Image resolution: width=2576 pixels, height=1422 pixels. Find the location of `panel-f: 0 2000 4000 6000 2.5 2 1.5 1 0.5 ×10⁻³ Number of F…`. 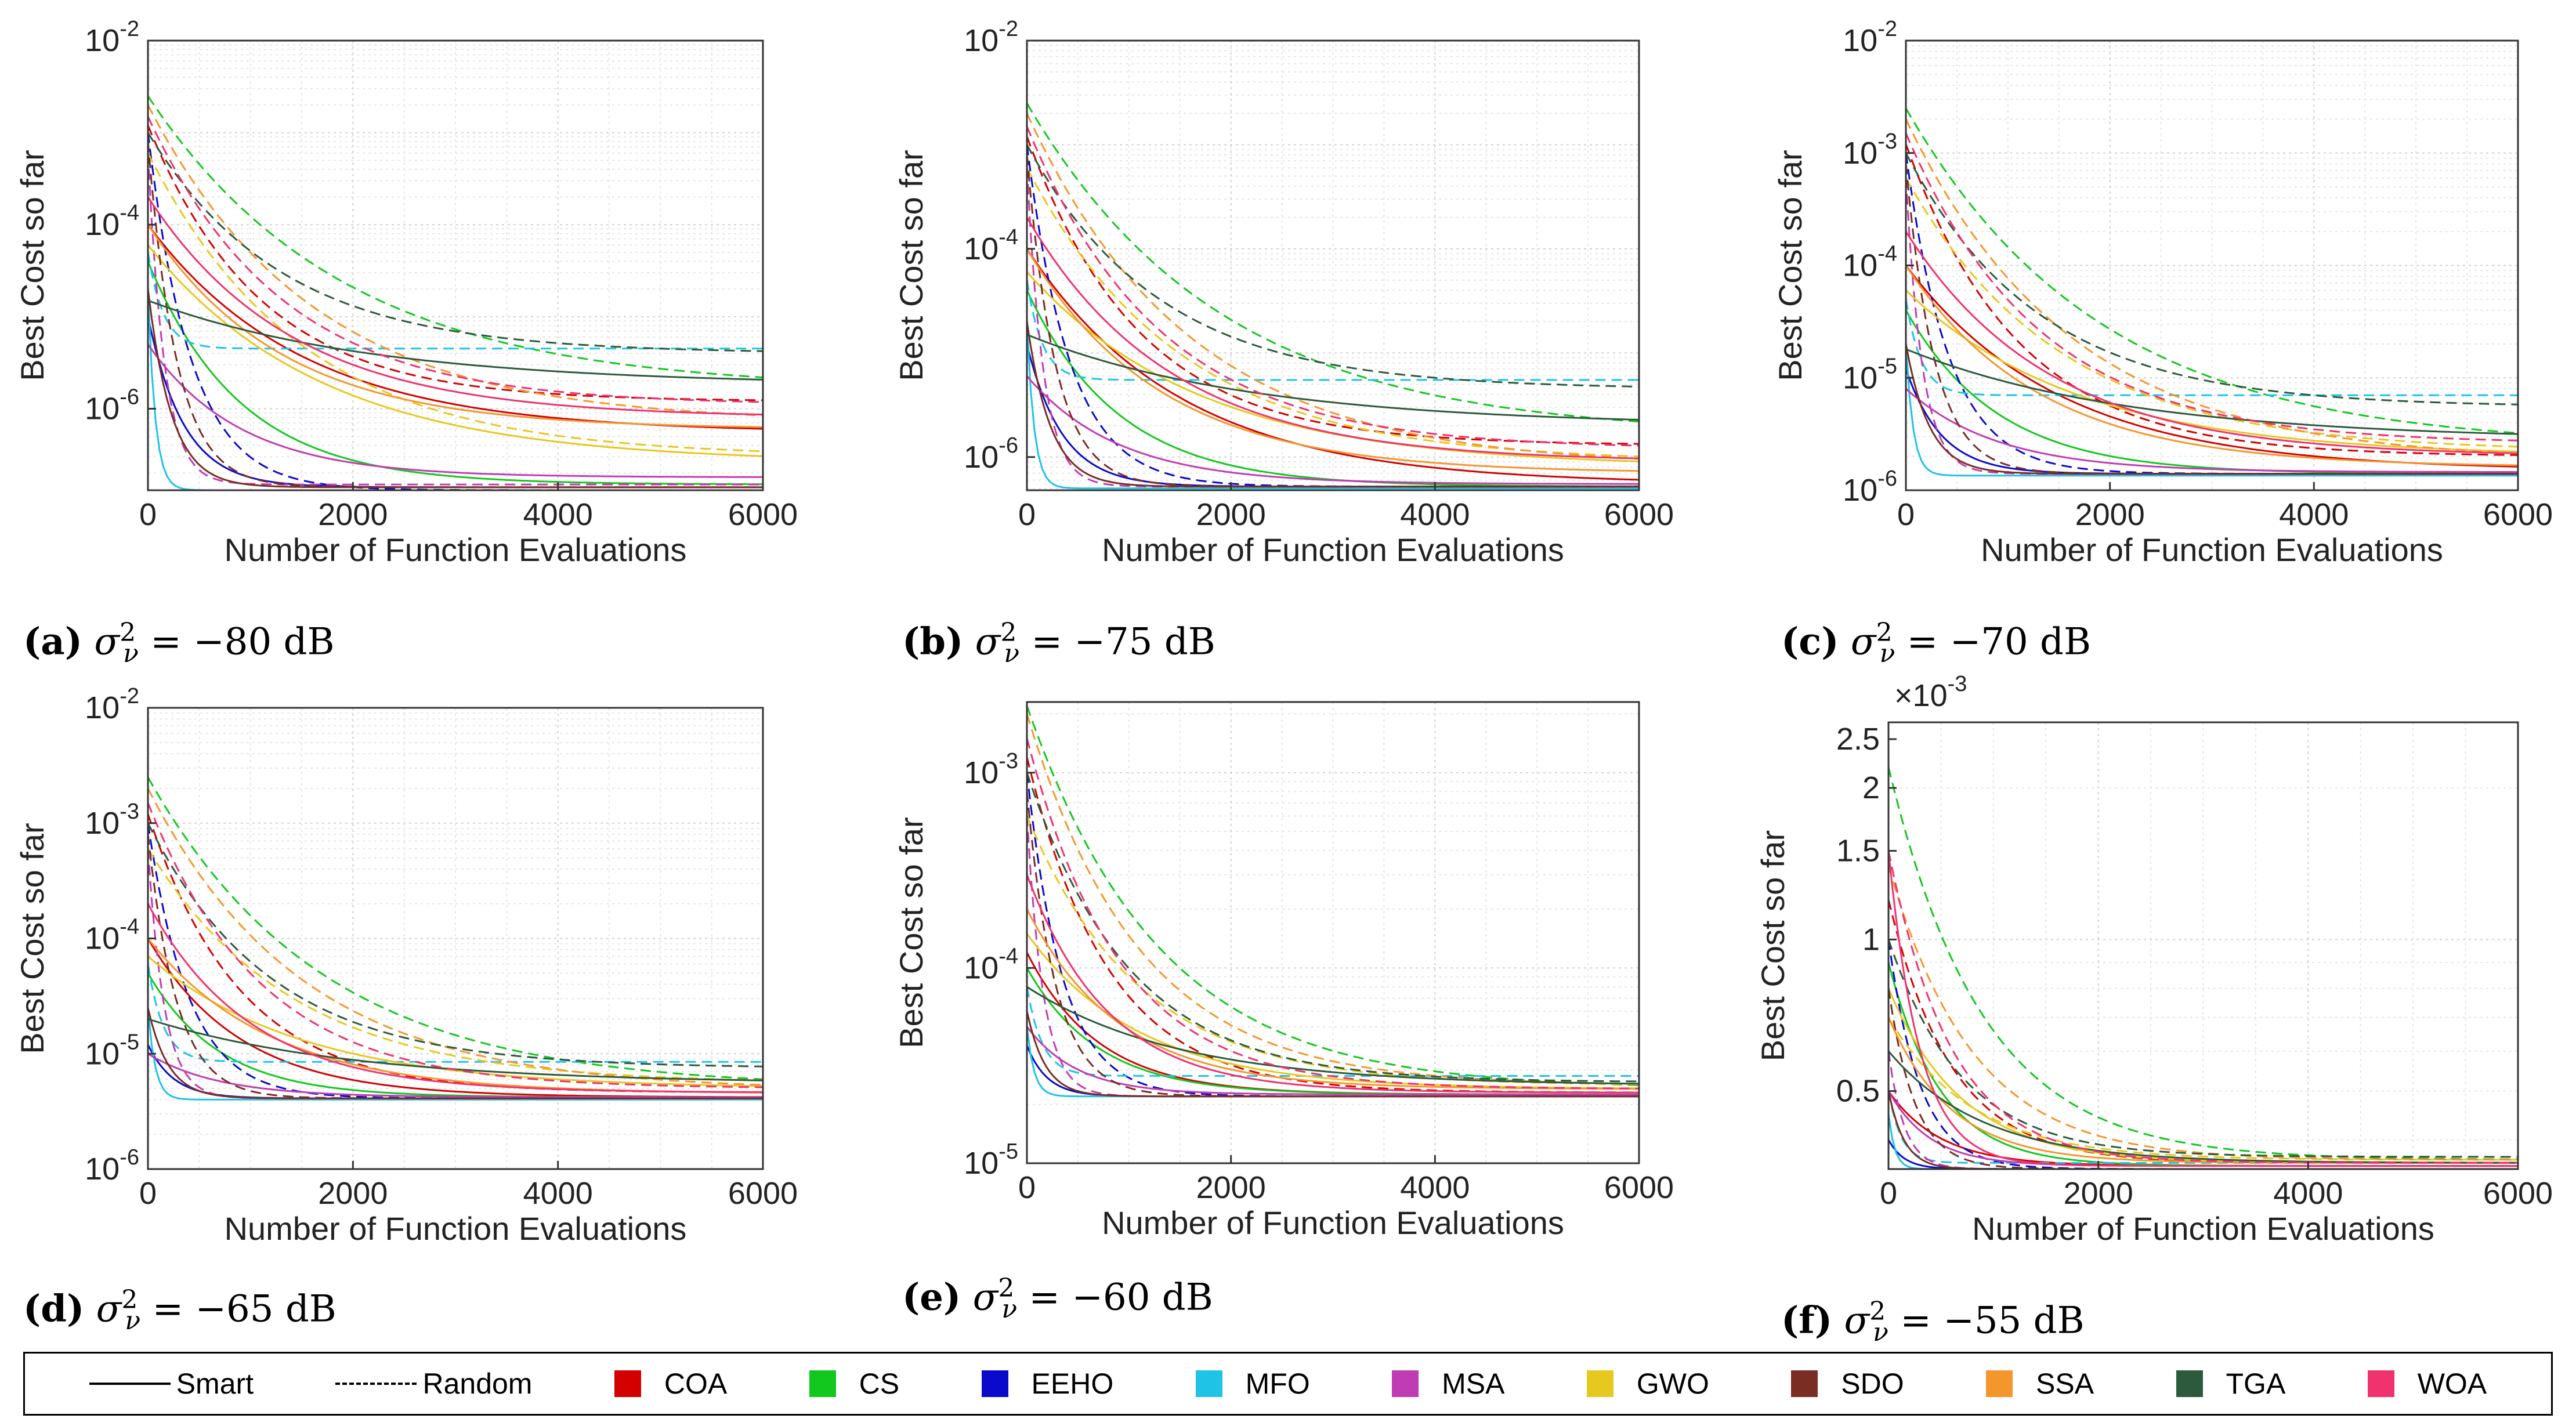

panel-f: 0 2000 4000 6000 2.5 2 1.5 1 0.5 ×10⁻³ Number of F… is located at coordinates (2153, 959).